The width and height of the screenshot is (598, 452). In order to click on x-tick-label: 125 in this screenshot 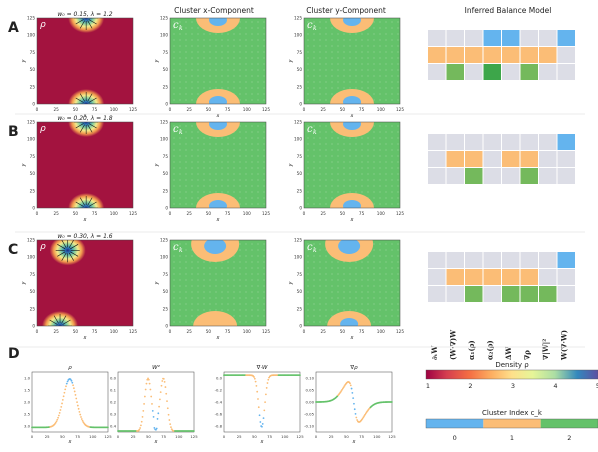, I will do `click(266, 213)`.